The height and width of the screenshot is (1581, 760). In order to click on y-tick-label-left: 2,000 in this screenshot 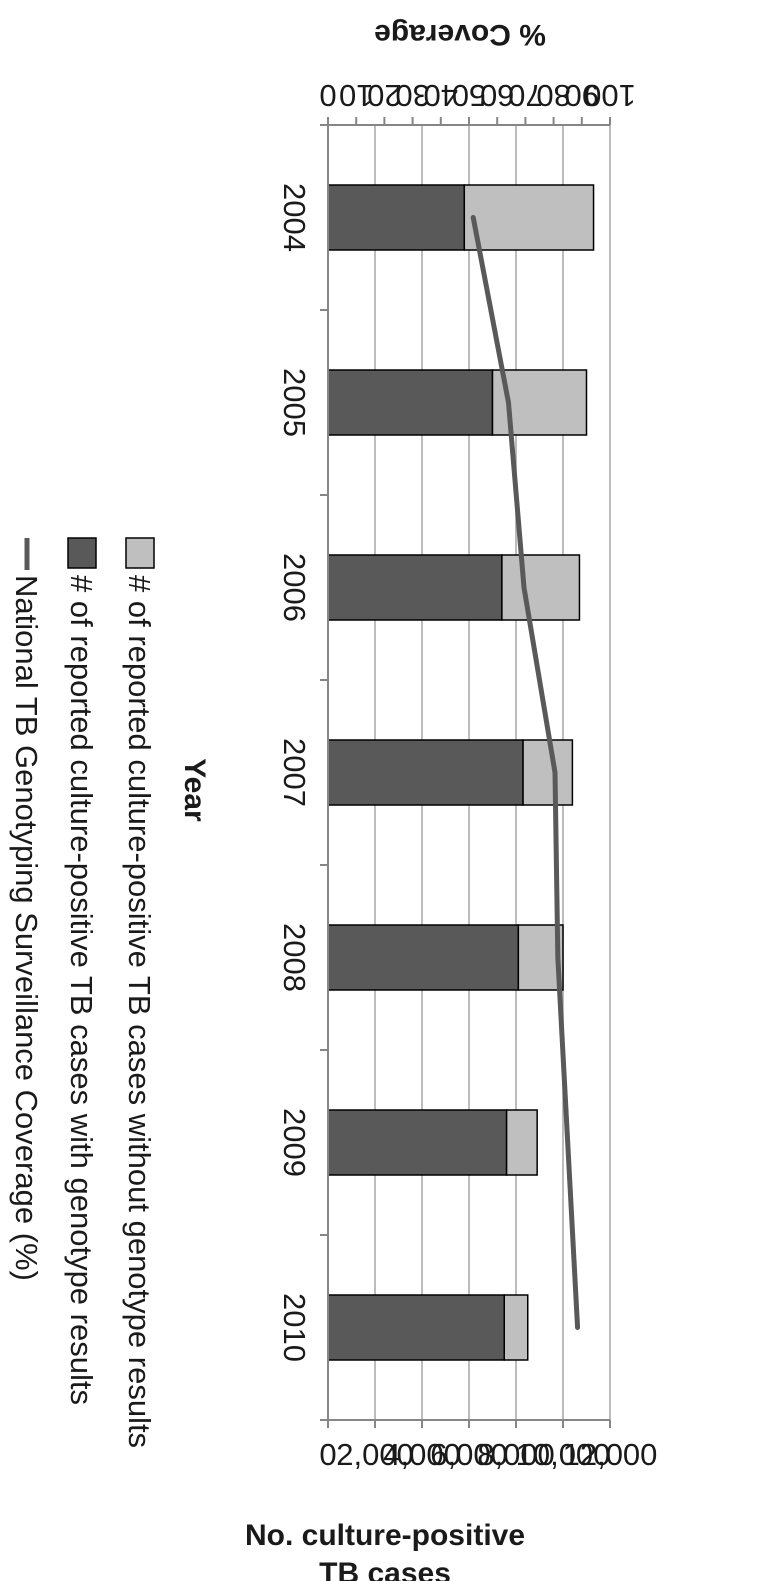, I will do `click(375, 1454)`.